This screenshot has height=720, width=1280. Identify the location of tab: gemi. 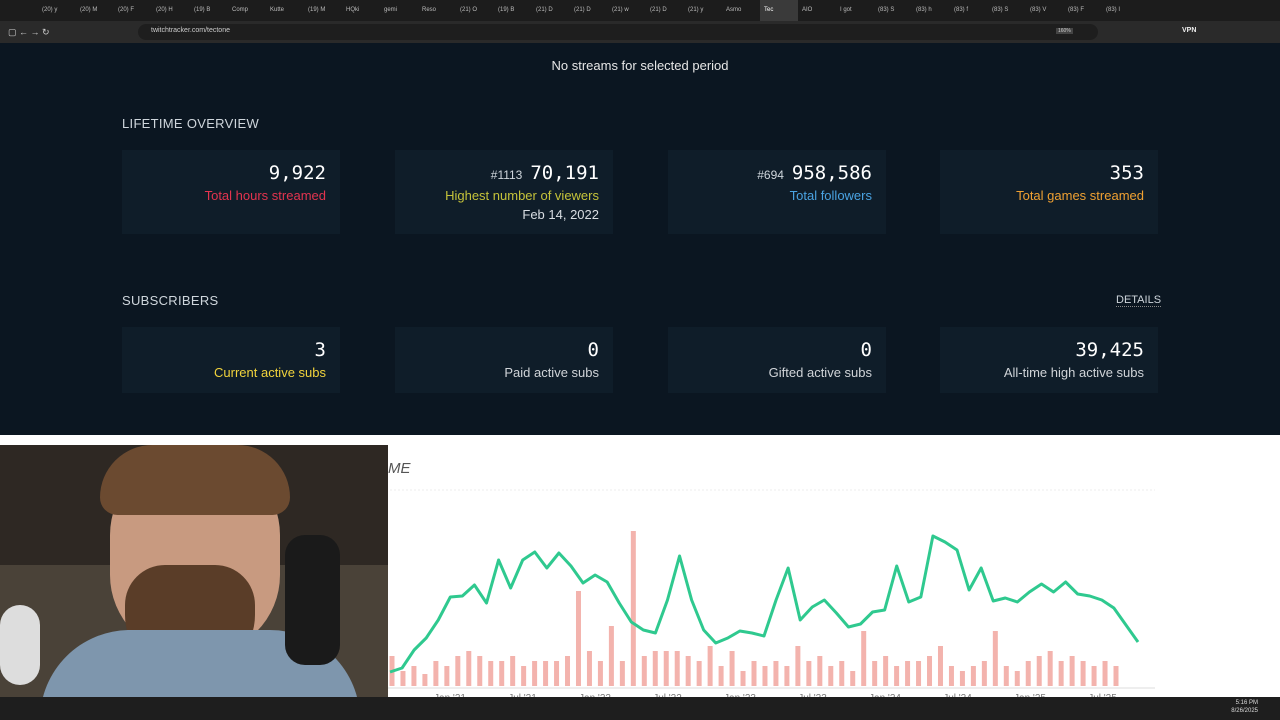
(391, 10).